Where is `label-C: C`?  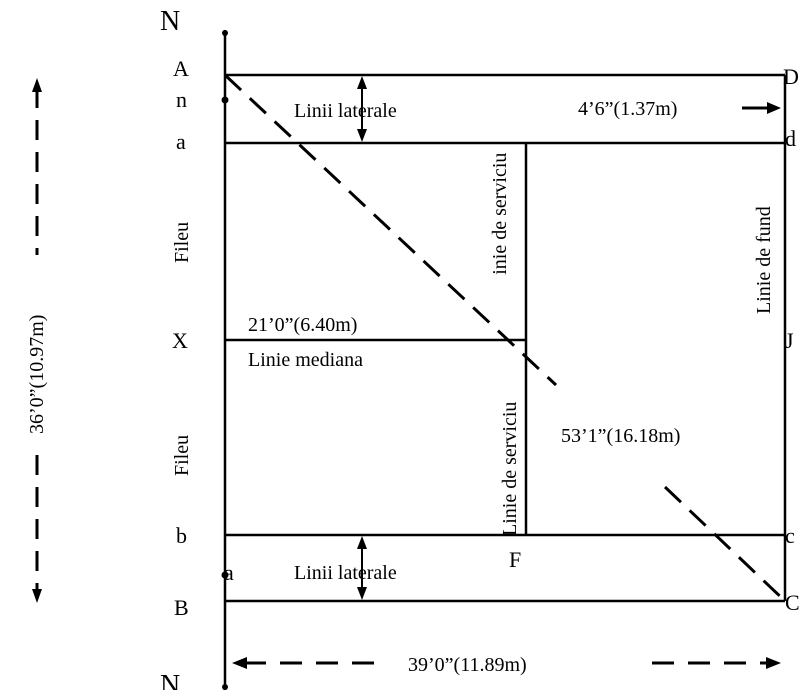 label-C: C is located at coordinates (792, 602).